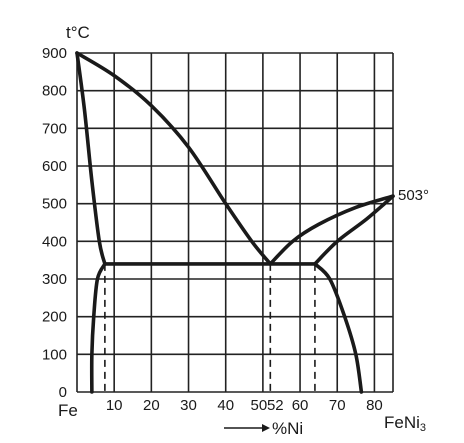 The width and height of the screenshot is (464, 443). Describe the element at coordinates (413, 195) in the screenshot. I see `temperature-annotation: 503°` at that location.